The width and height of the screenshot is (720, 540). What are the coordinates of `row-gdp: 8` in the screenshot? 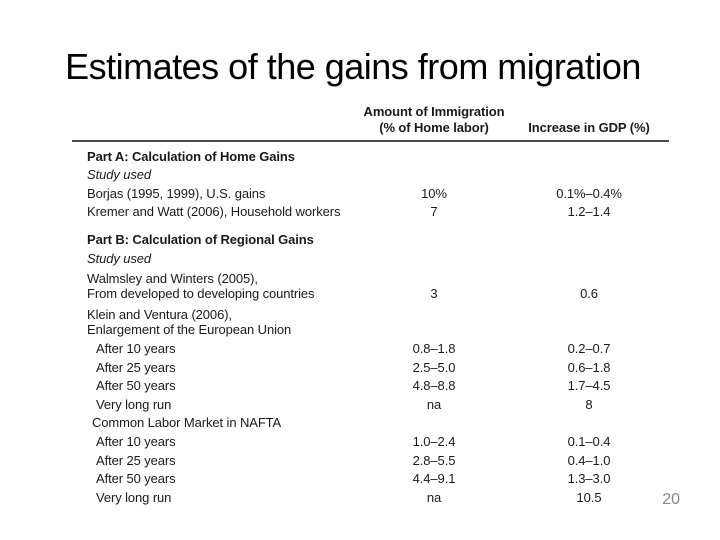 It's located at (589, 404).